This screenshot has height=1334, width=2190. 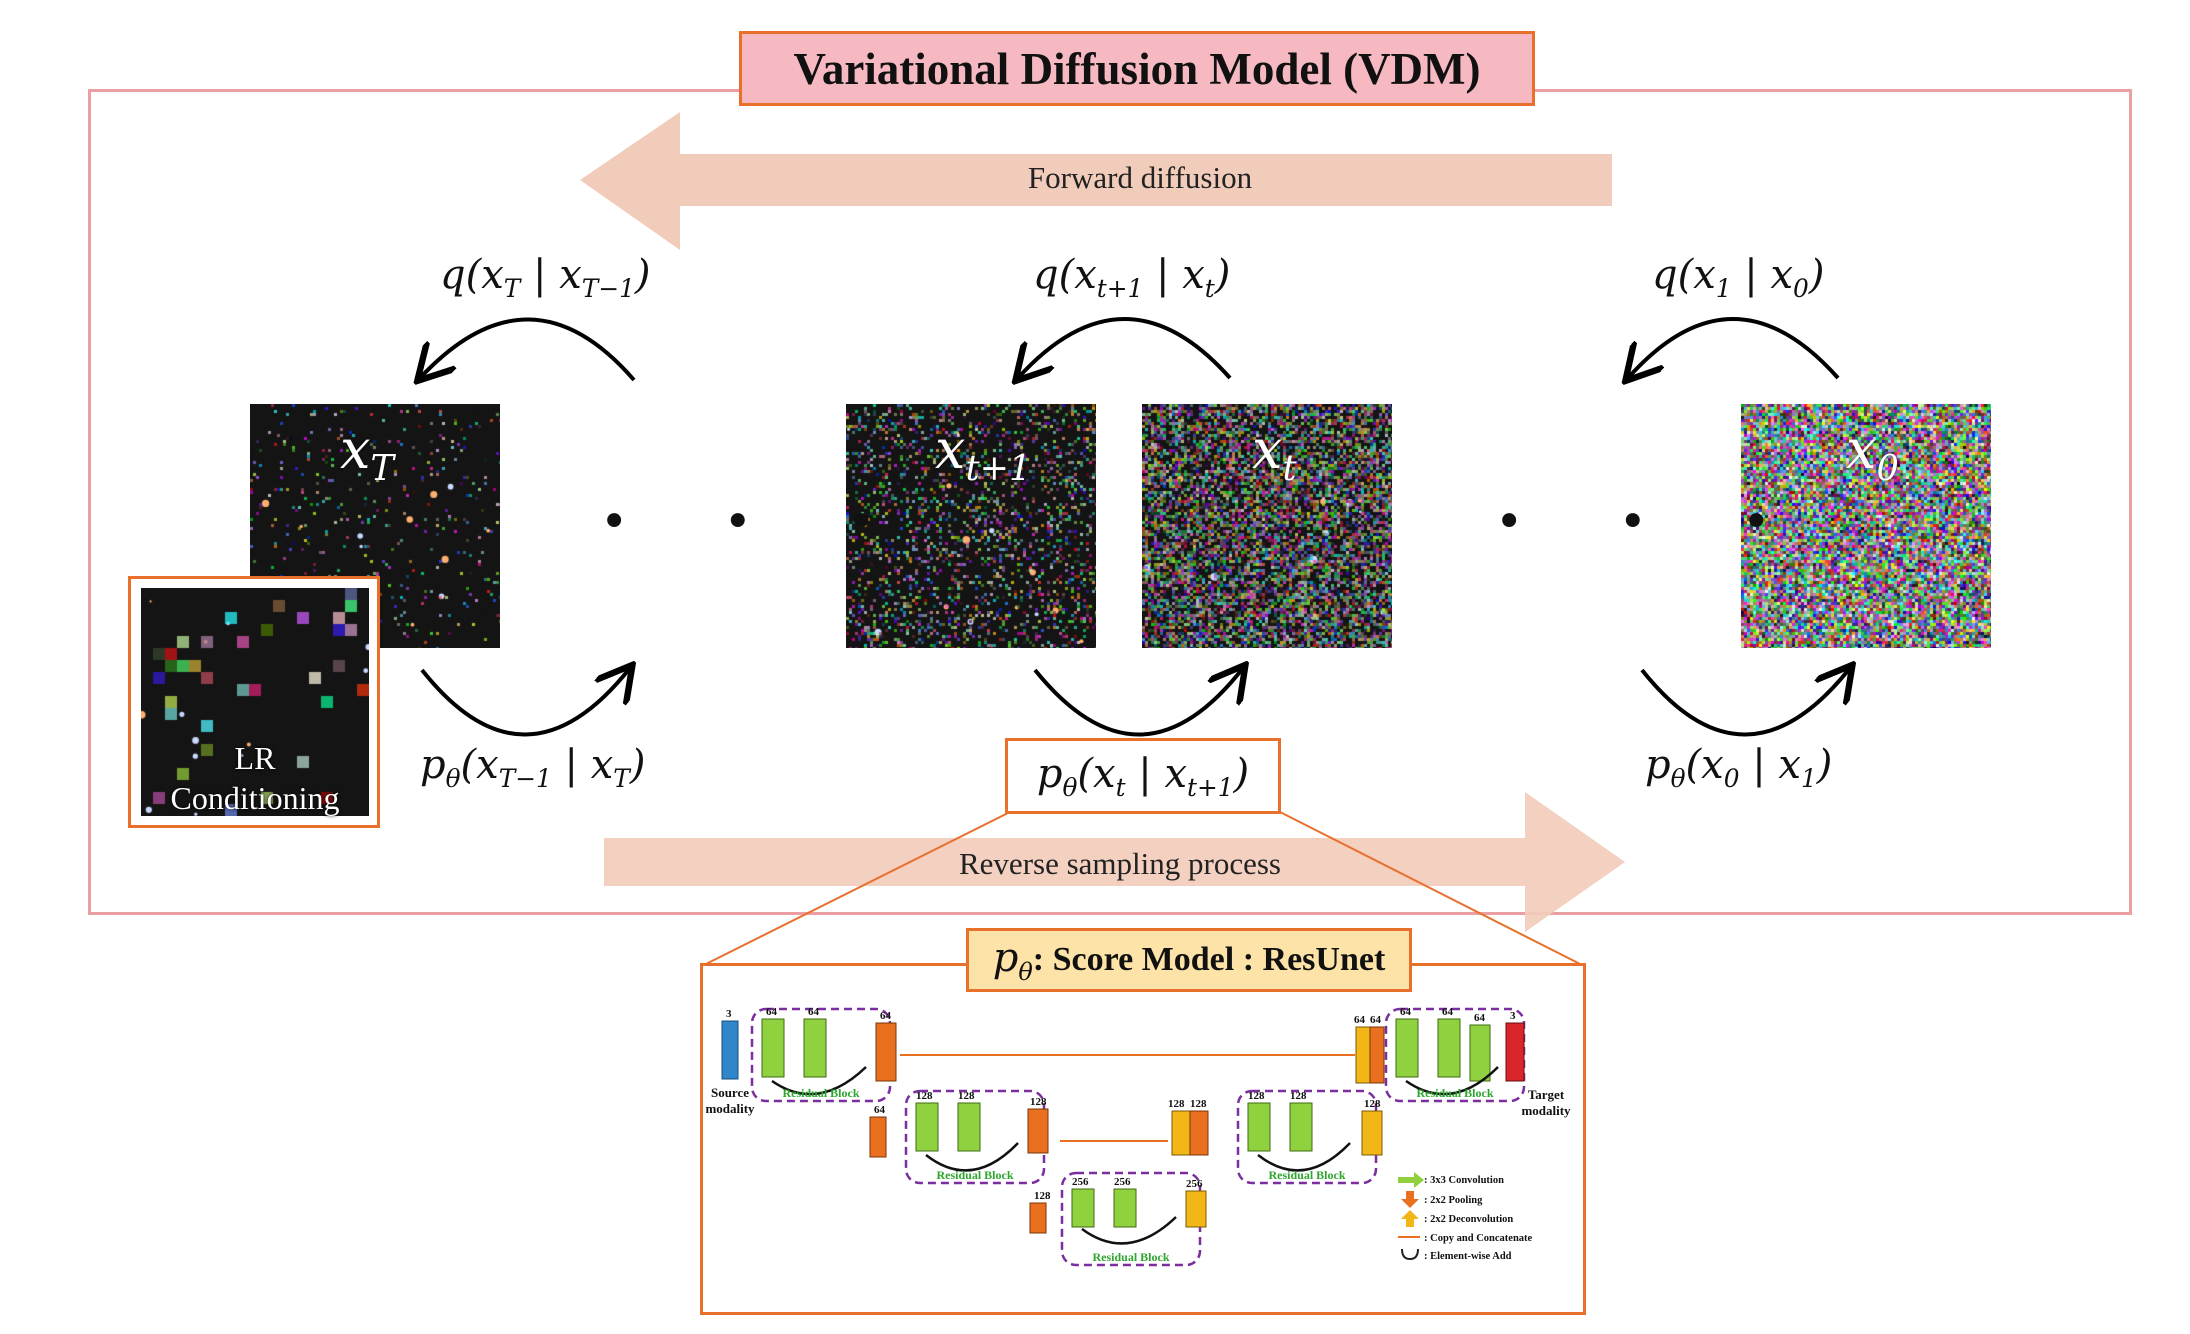 What do you see at coordinates (1012, 960) in the screenshot?
I see `score-model-symbol: pθ` at bounding box center [1012, 960].